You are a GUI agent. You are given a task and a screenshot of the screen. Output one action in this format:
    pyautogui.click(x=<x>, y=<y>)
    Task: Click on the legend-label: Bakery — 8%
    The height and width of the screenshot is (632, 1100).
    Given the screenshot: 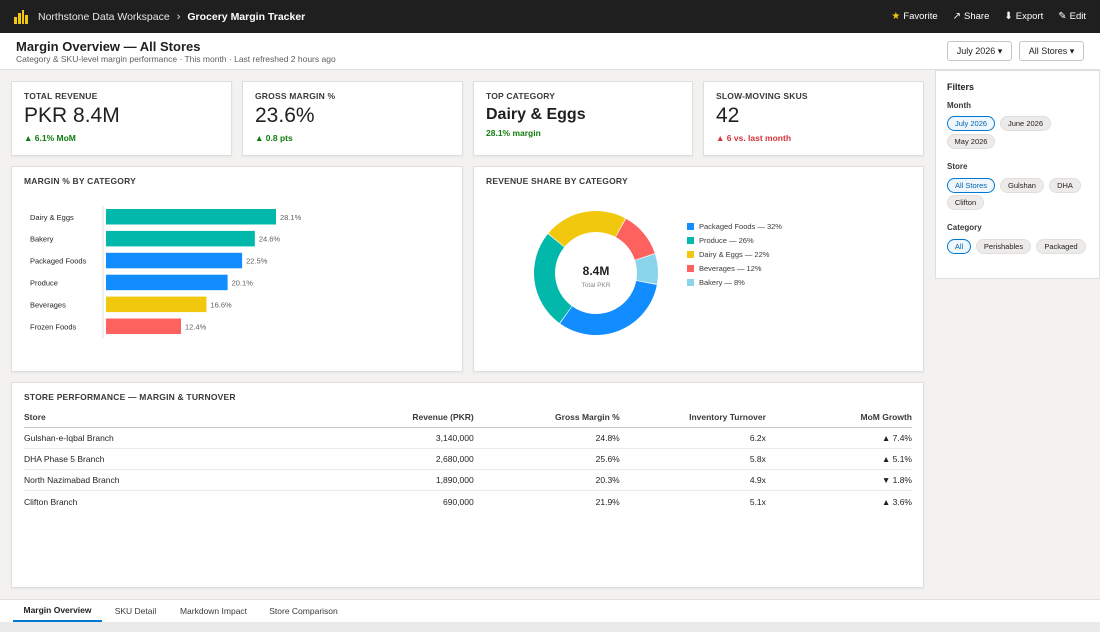 What is the action you would take?
    pyautogui.click(x=722, y=282)
    